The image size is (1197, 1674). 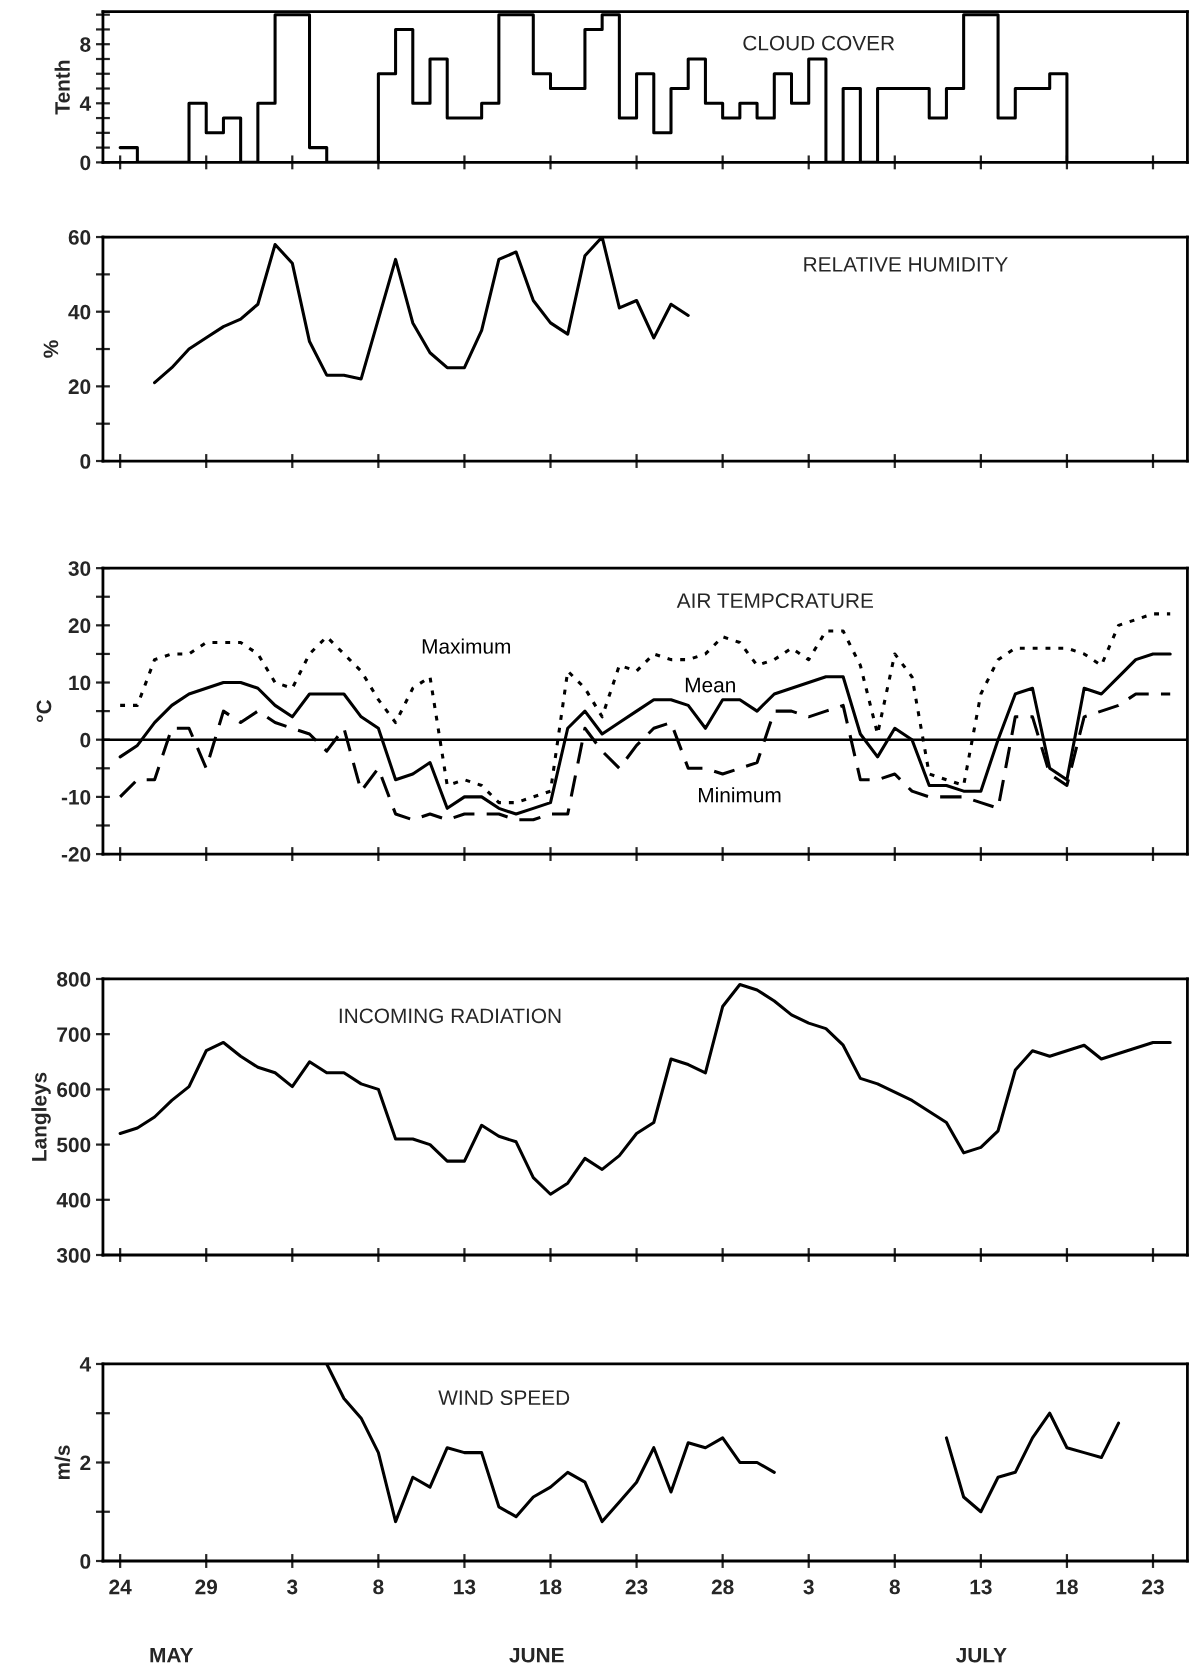 I want to click on y-axis-title: Langleys, so click(x=41, y=1116).